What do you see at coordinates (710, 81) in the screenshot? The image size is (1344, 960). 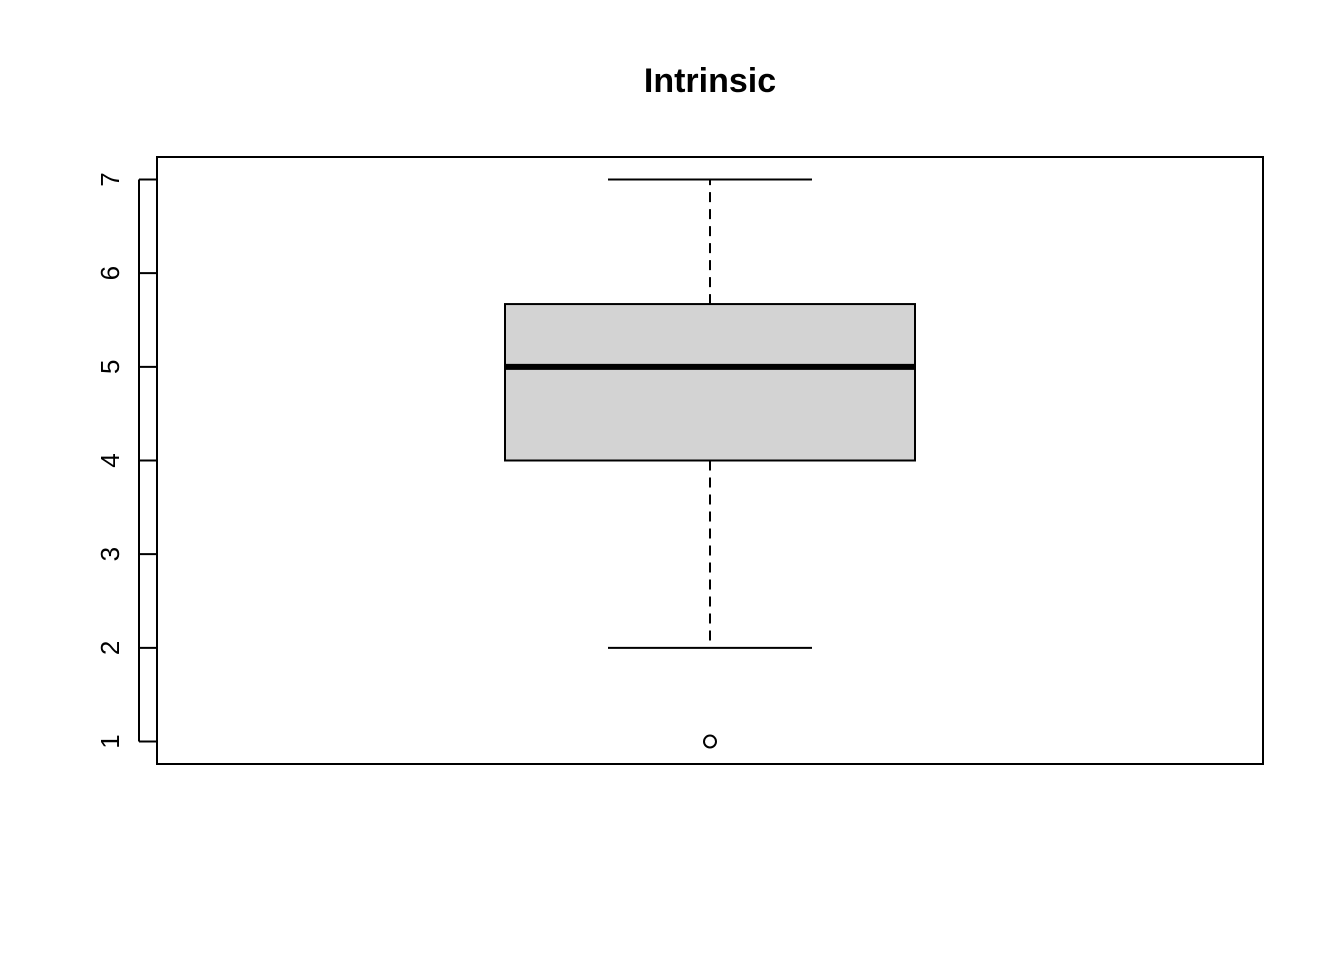 I see `chart-title: Intrinsic` at bounding box center [710, 81].